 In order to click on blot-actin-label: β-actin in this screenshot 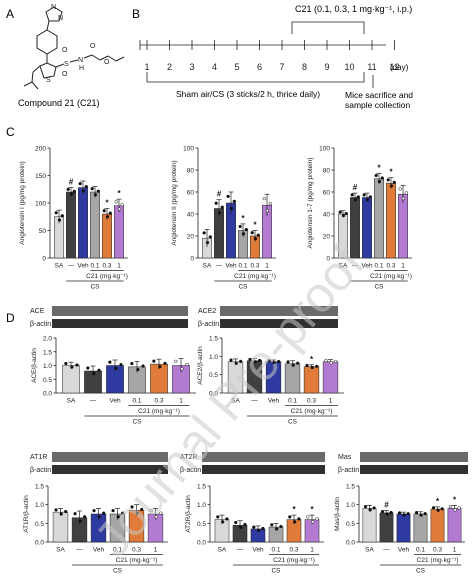, I will do `click(40, 470)`.